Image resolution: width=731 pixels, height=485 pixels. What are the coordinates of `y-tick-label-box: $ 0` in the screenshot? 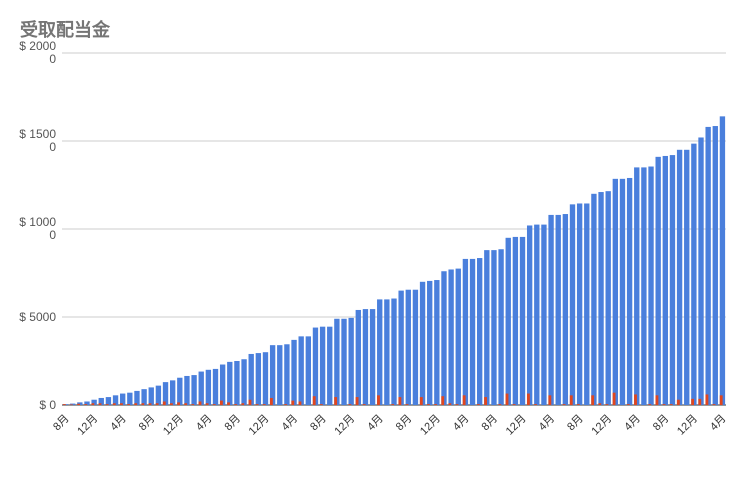 It's located at (47, 405).